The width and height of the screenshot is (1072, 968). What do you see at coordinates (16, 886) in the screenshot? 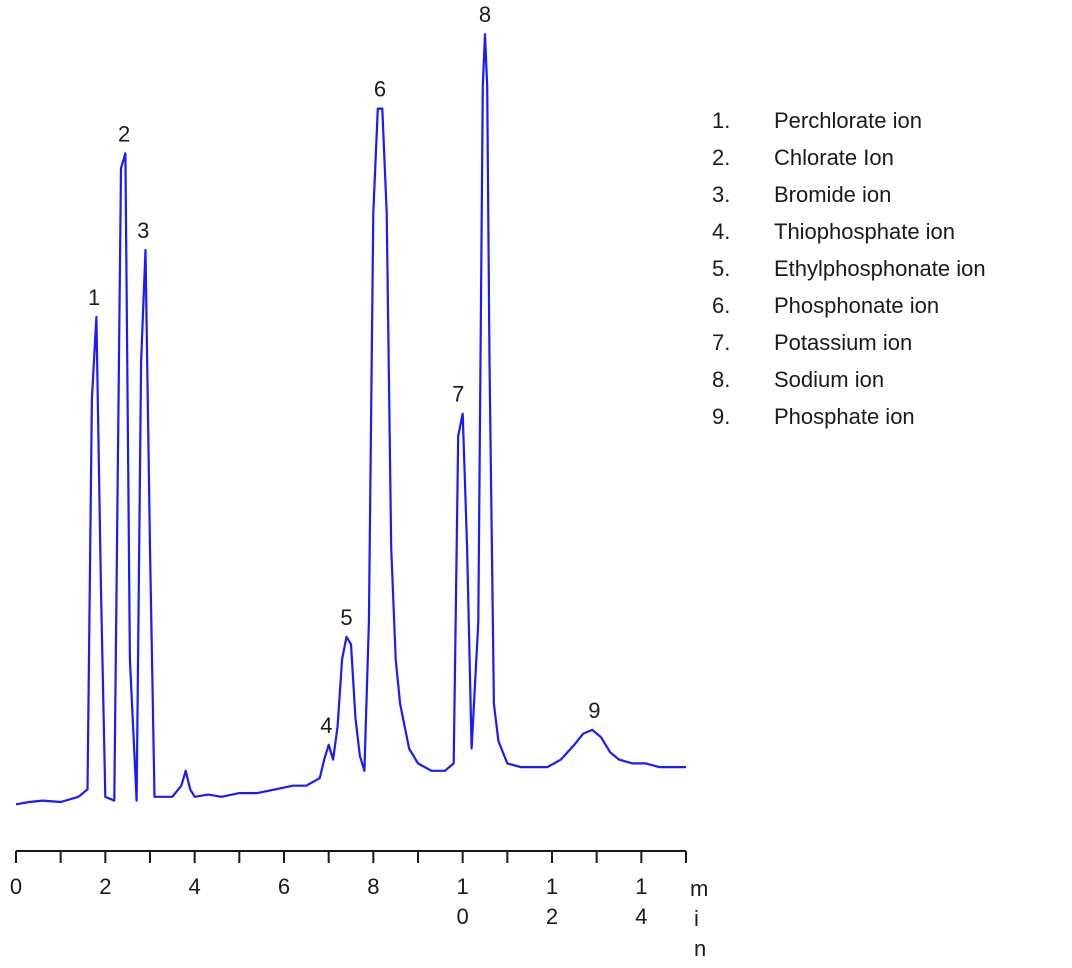
I see `x-tick-label: 0` at bounding box center [16, 886].